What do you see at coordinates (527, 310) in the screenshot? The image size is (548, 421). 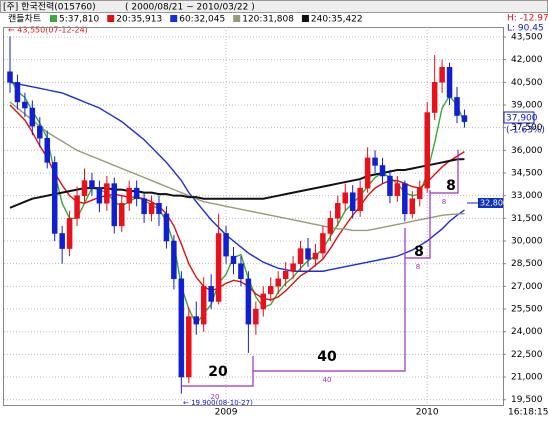 I see `y-tick-label: 25,500` at bounding box center [527, 310].